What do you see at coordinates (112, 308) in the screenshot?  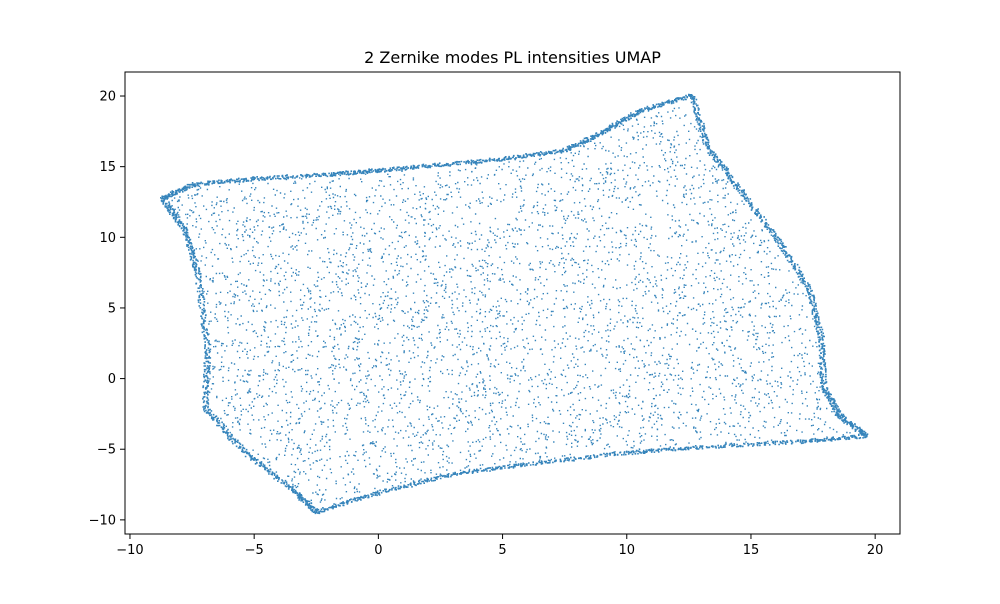 I see `y-tick-label: 5` at bounding box center [112, 308].